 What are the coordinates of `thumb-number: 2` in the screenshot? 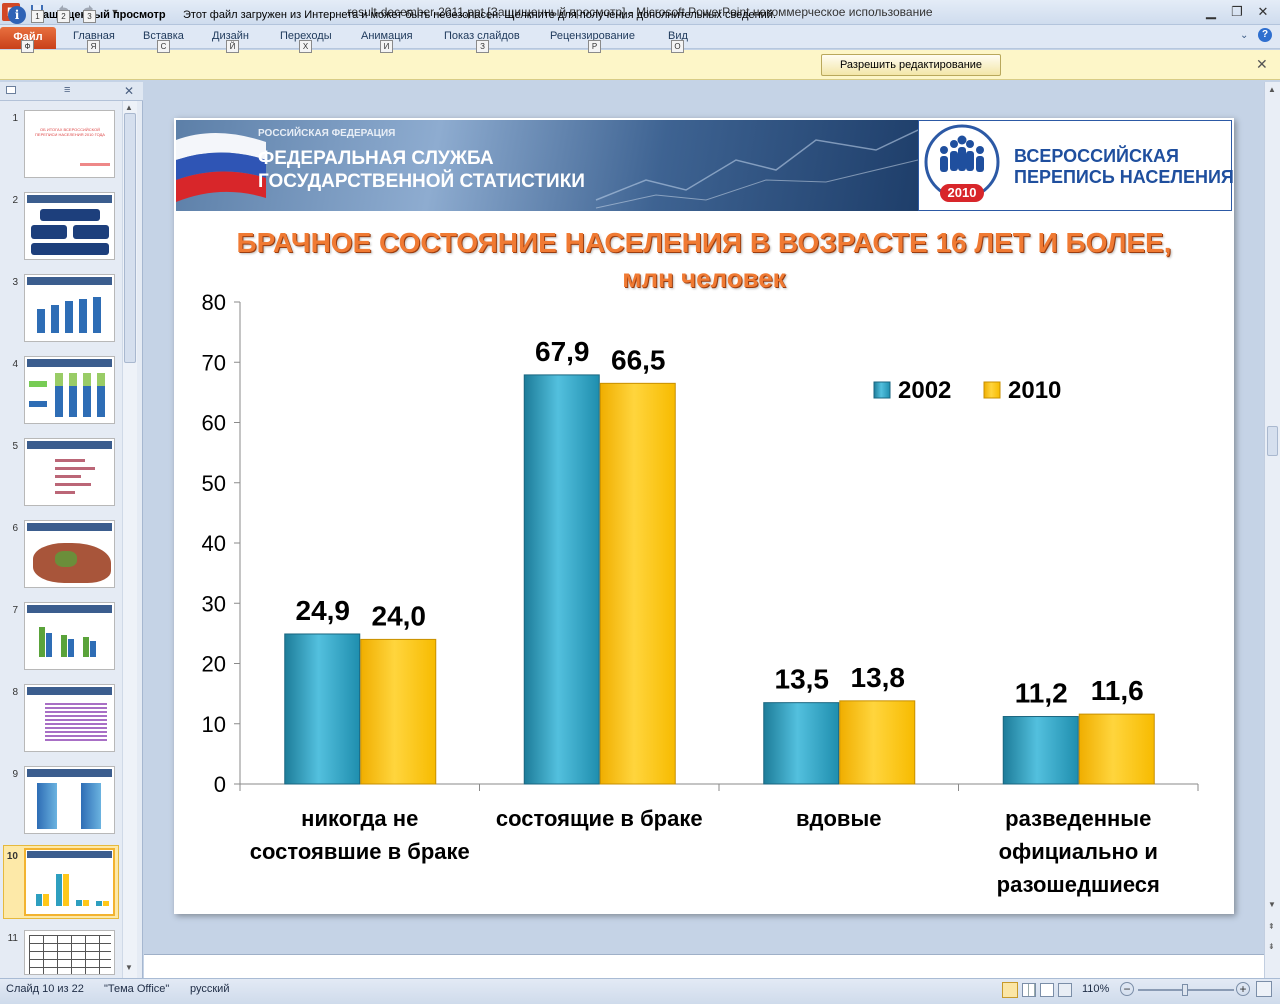 It's located at (15, 200).